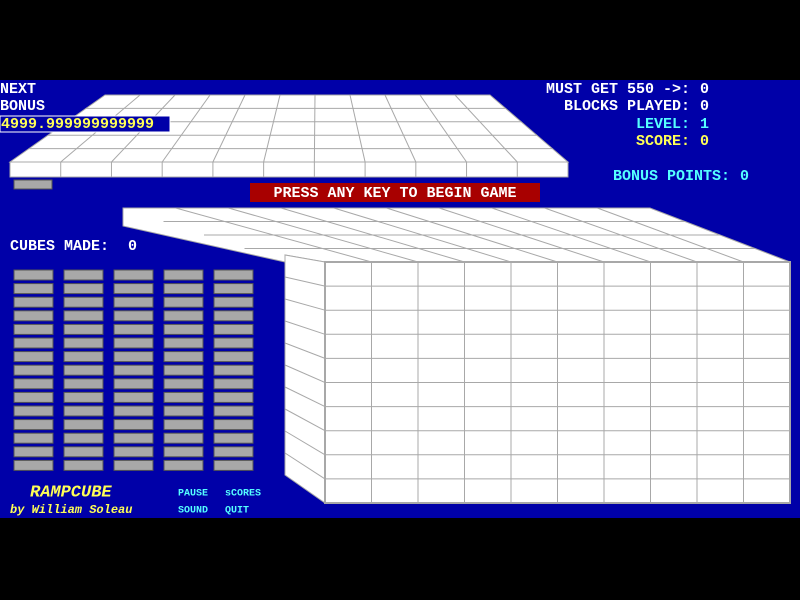  Describe the element at coordinates (243, 494) in the screenshot. I see `menu-item: sCORES` at that location.